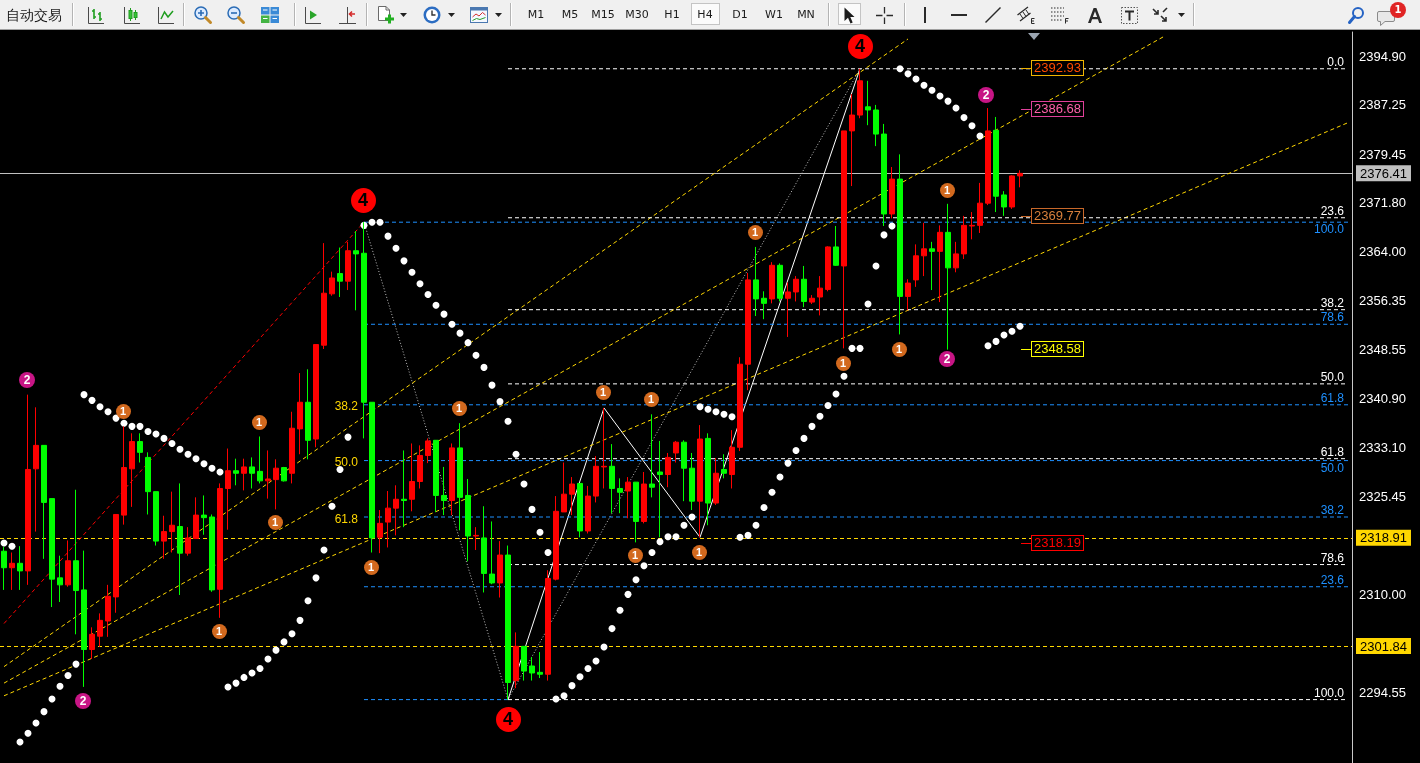 The width and height of the screenshot is (1420, 763). Describe the element at coordinates (1332, 579) in the screenshot. I see `series-label: 23.6` at that location.